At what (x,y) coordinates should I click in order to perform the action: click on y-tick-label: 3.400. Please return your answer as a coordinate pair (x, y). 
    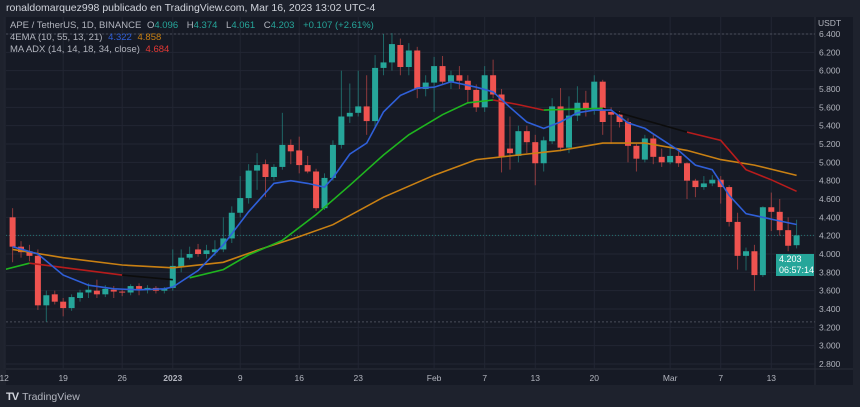
    Looking at the image, I should click on (830, 309).